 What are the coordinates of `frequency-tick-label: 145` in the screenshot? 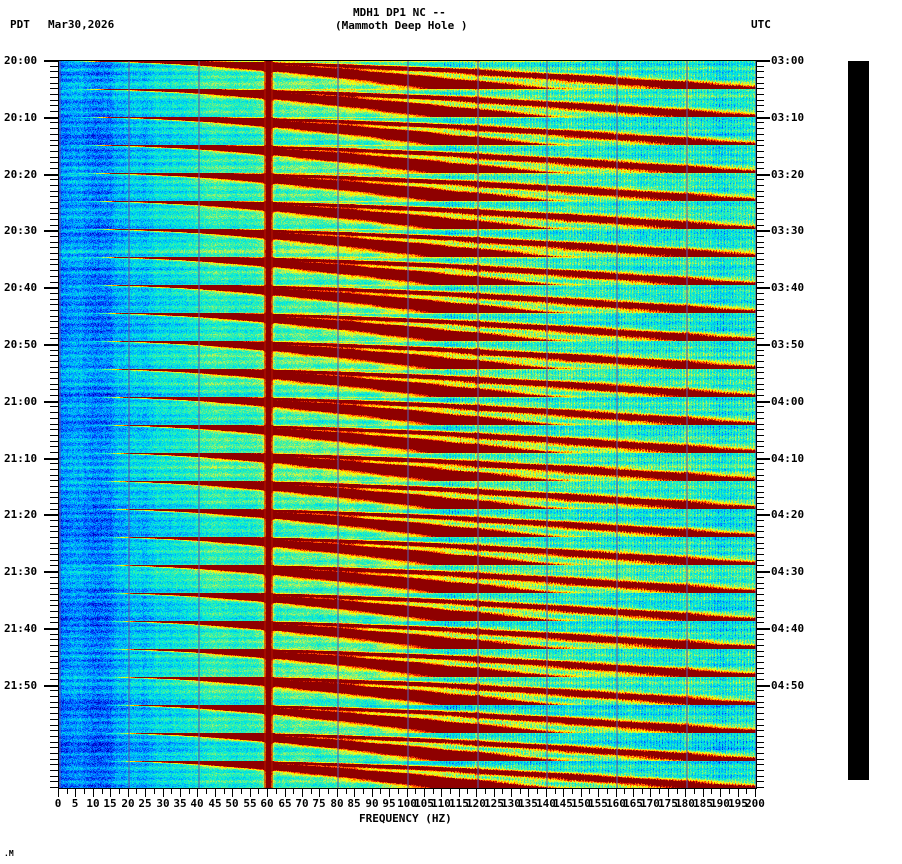 It's located at (563, 803).